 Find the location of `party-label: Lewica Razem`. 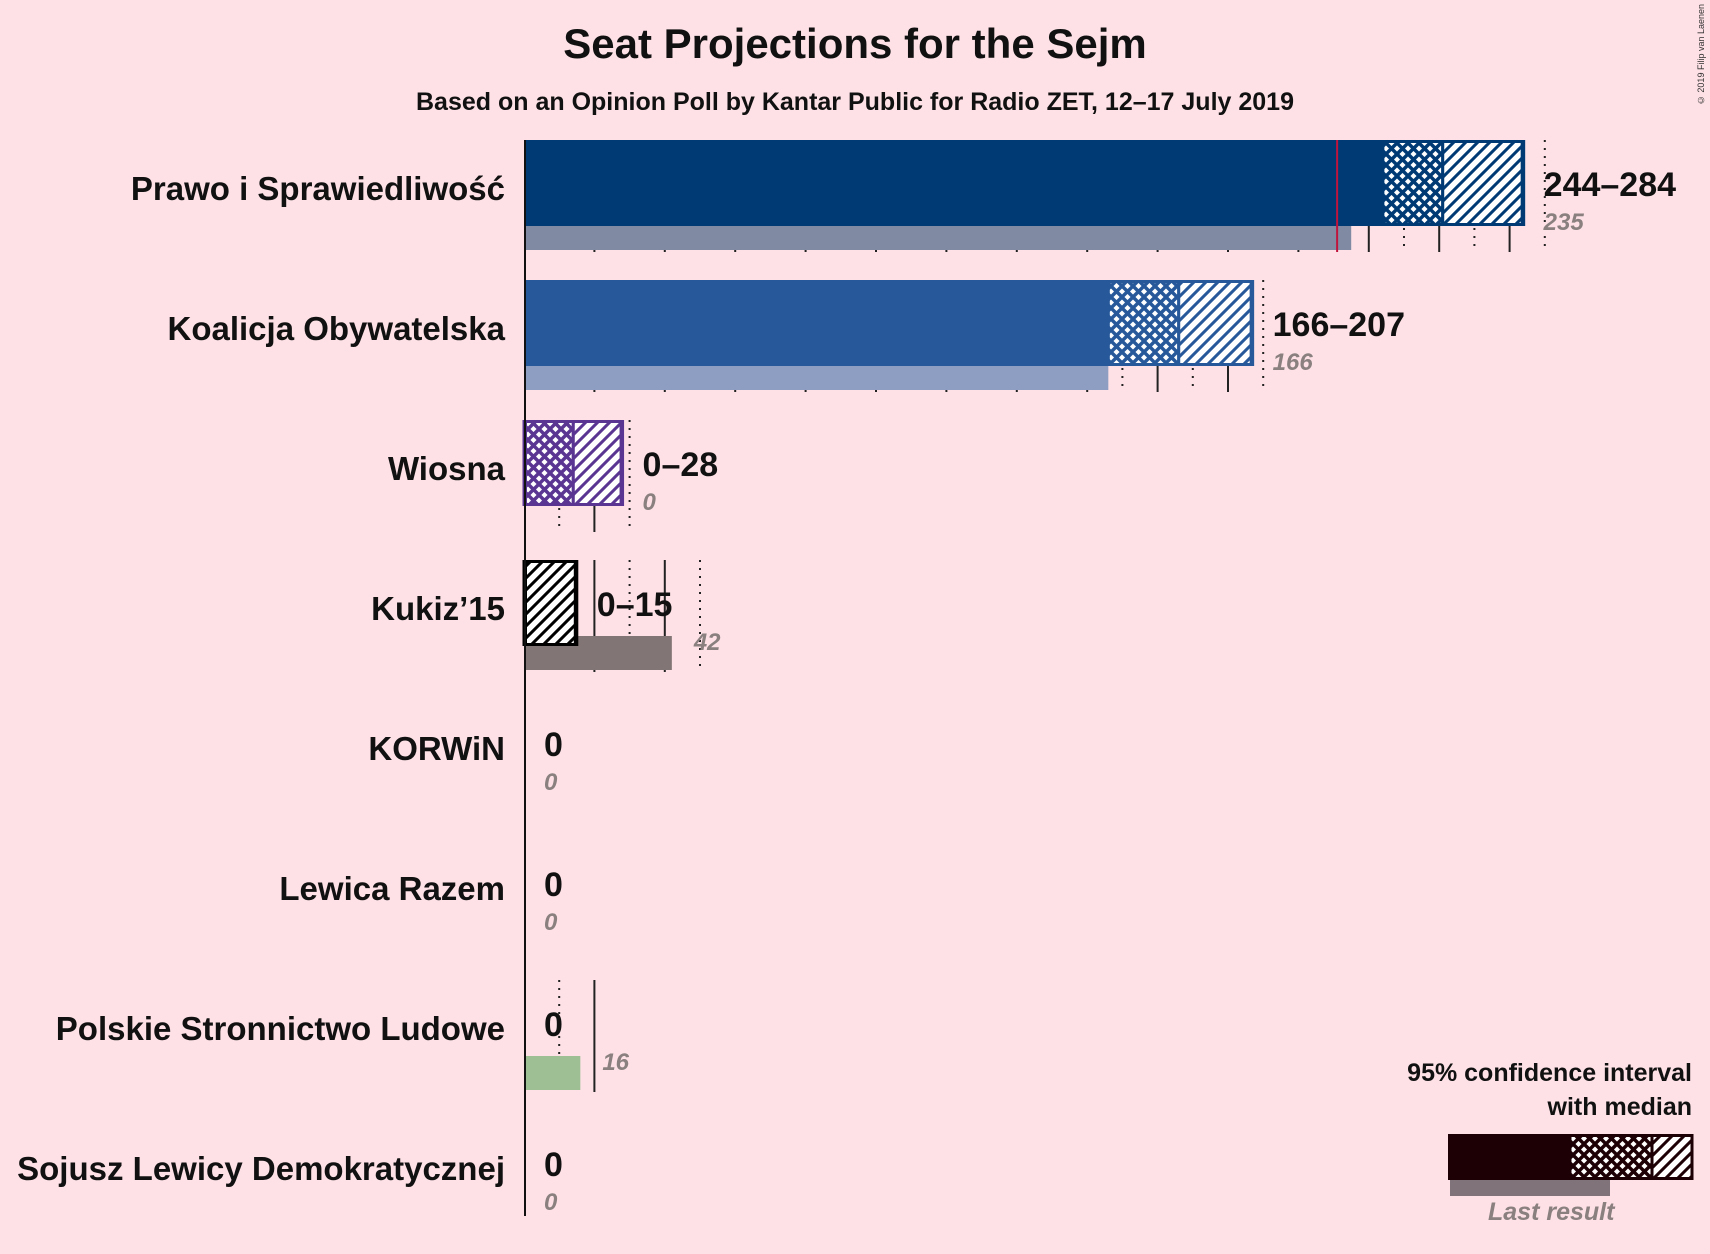

party-label: Lewica Razem is located at coordinates (392, 888).